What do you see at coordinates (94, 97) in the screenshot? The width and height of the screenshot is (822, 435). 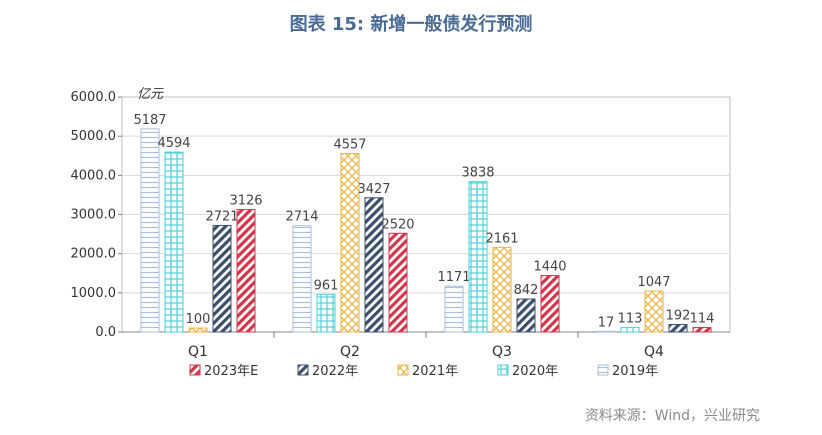 I see `y-tick-label: 6000.0` at bounding box center [94, 97].